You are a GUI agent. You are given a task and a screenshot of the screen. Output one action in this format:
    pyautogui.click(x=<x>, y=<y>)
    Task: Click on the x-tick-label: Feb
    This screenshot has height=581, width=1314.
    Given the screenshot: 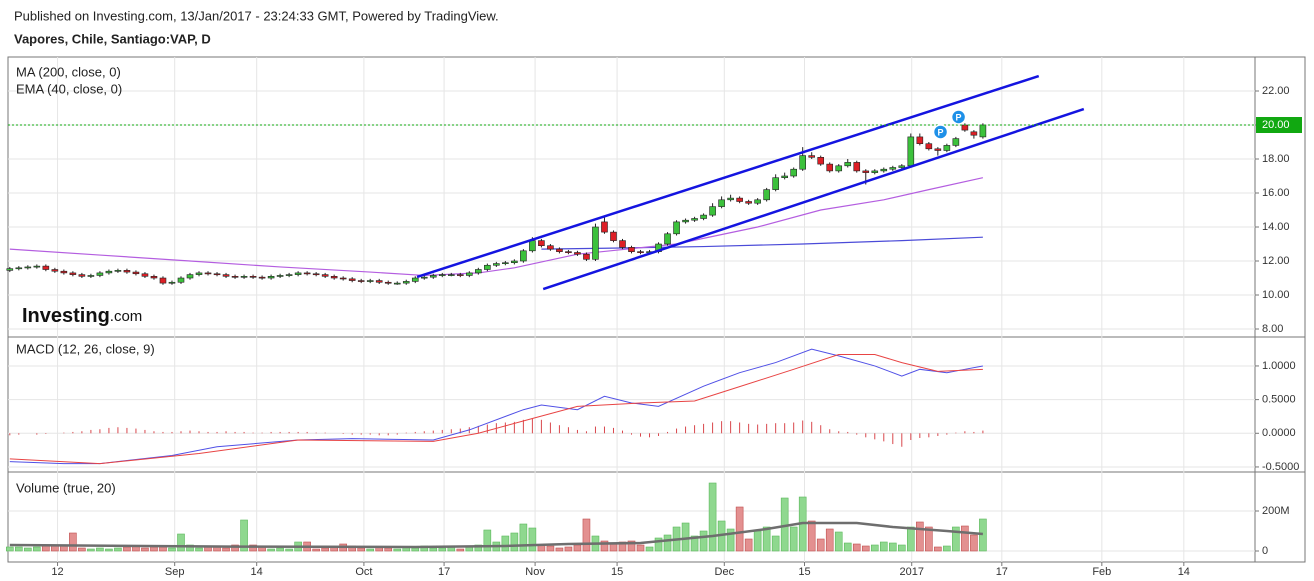 What is the action you would take?
    pyautogui.click(x=1101, y=572)
    